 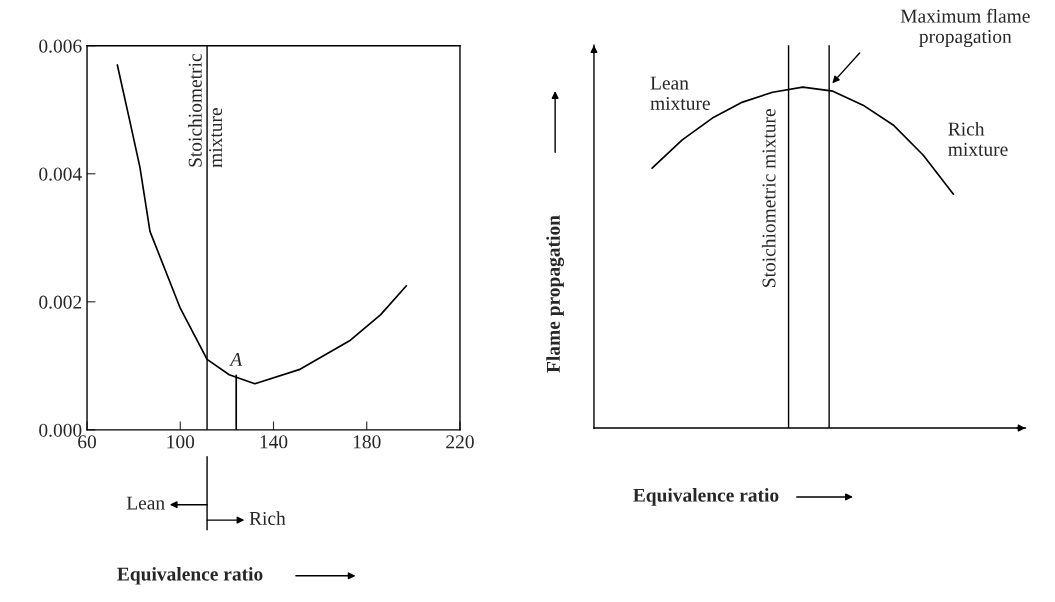 I want to click on annotation: A, so click(x=236, y=359).